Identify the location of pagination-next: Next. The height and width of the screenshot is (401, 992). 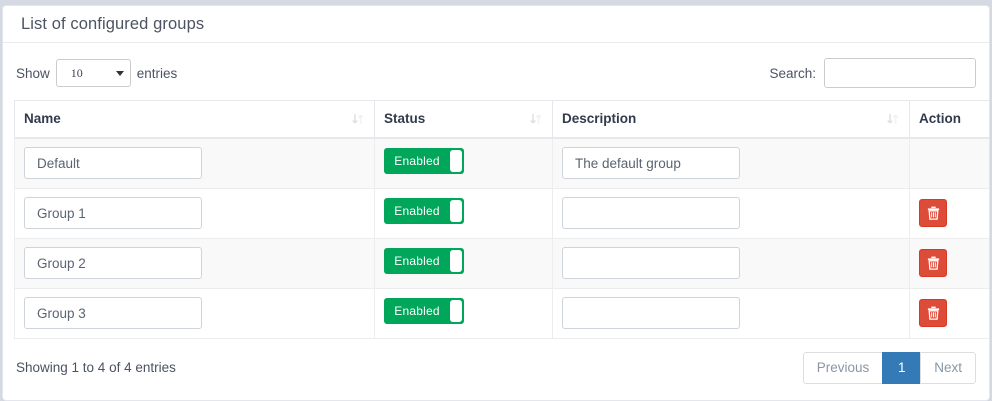
(948, 367).